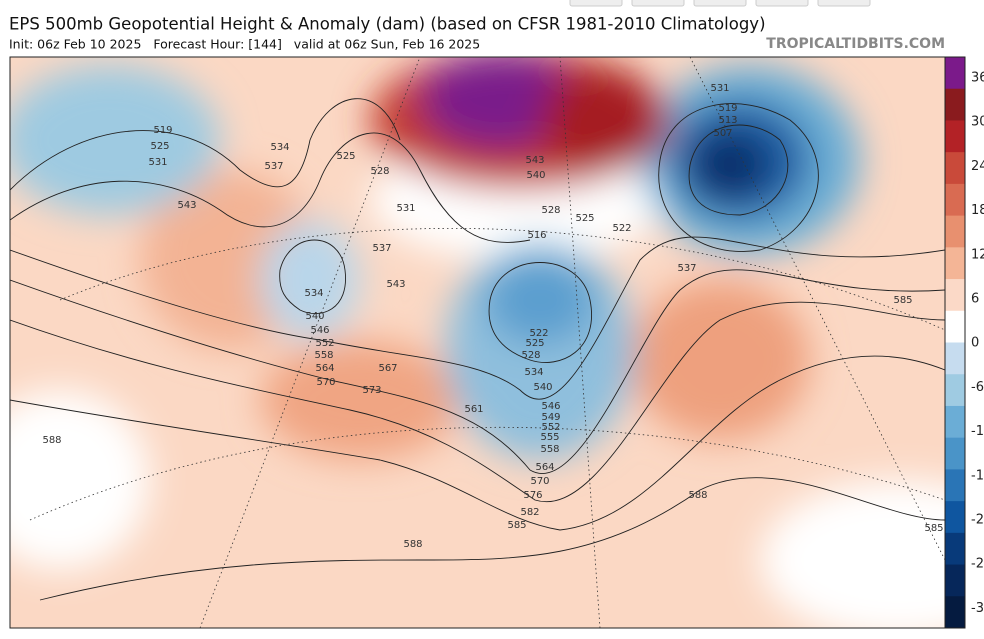 The height and width of the screenshot is (639, 984). What do you see at coordinates (473, 409) in the screenshot?
I see `contour-label: 561` at bounding box center [473, 409].